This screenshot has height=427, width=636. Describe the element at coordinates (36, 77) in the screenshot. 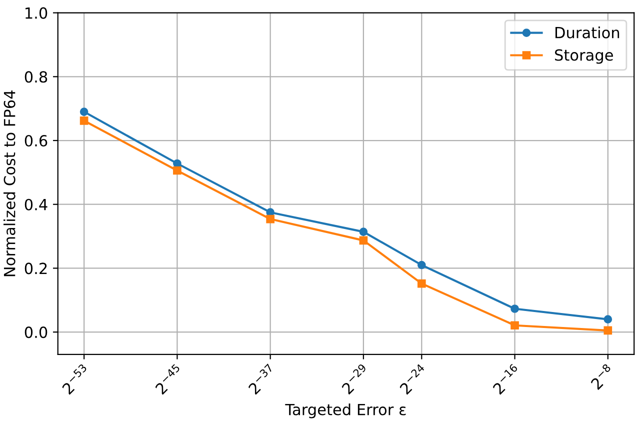

I see `y-tick-label: 0.8` at that location.